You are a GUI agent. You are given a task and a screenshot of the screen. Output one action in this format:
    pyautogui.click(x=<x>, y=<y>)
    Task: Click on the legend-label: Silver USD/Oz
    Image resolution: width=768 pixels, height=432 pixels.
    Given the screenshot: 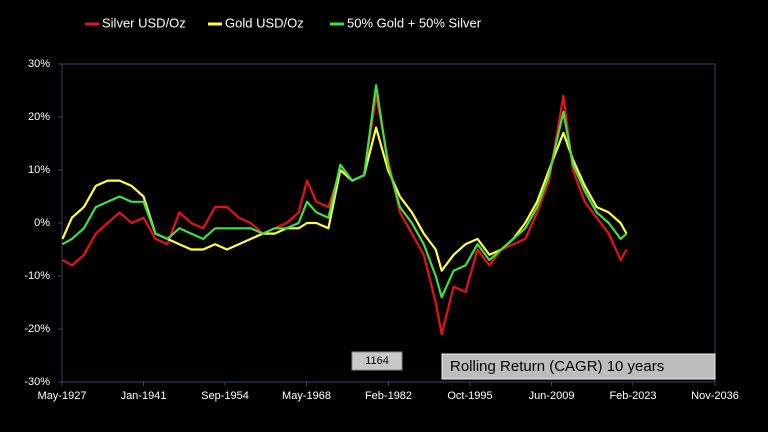 What is the action you would take?
    pyautogui.click(x=144, y=22)
    